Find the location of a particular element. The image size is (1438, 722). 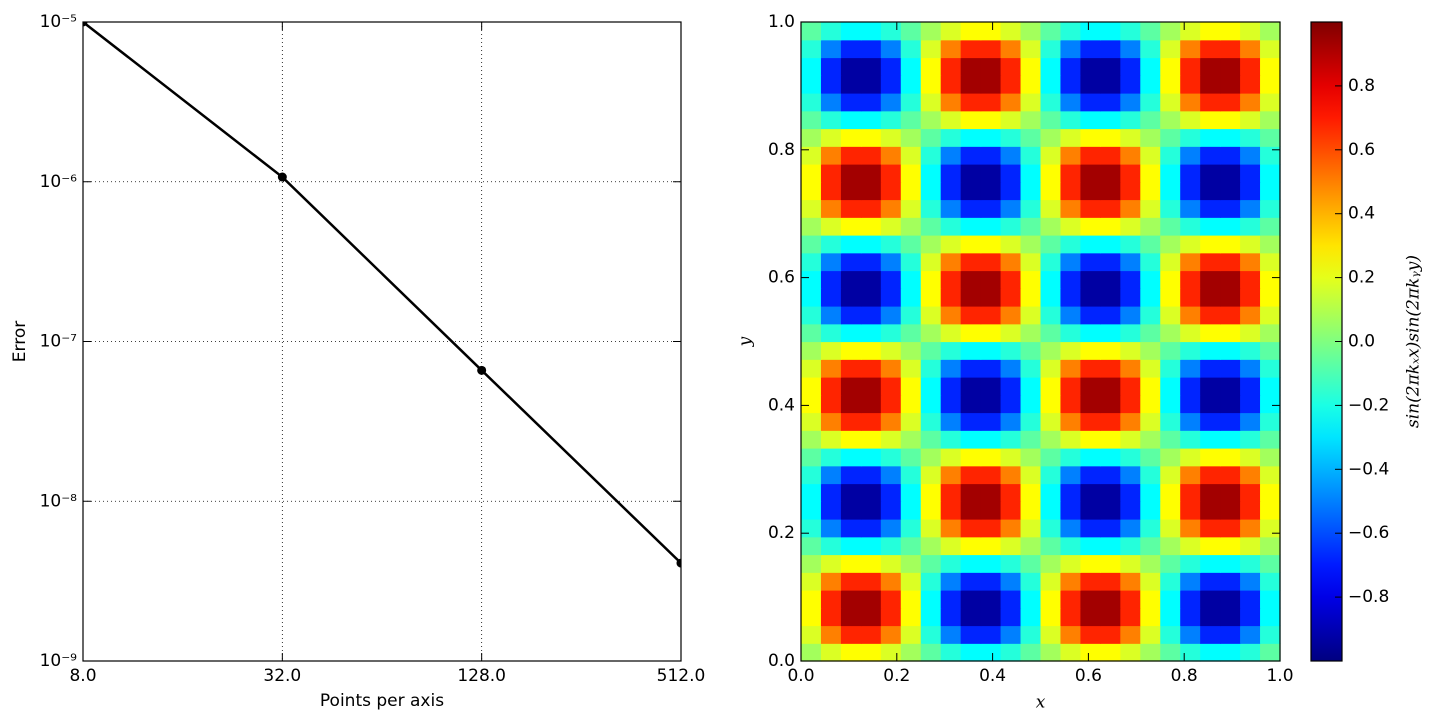

y-tick-label: 0.2 is located at coordinates (781, 533).